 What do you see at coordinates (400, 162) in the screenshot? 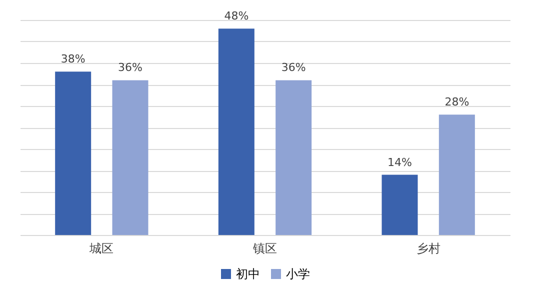
I see `data-label: 14%` at bounding box center [400, 162].